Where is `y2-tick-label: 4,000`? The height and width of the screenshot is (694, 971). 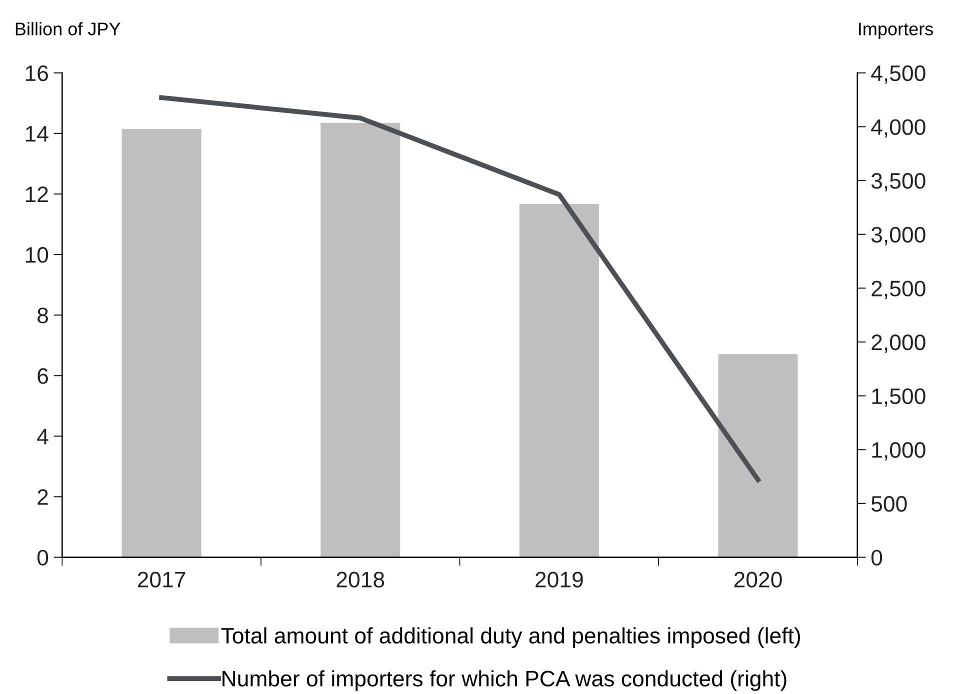 y2-tick-label: 4,000 is located at coordinates (898, 128).